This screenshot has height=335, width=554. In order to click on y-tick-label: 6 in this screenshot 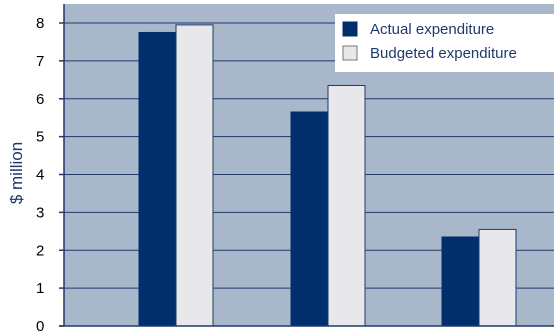, I will do `click(40, 99)`.